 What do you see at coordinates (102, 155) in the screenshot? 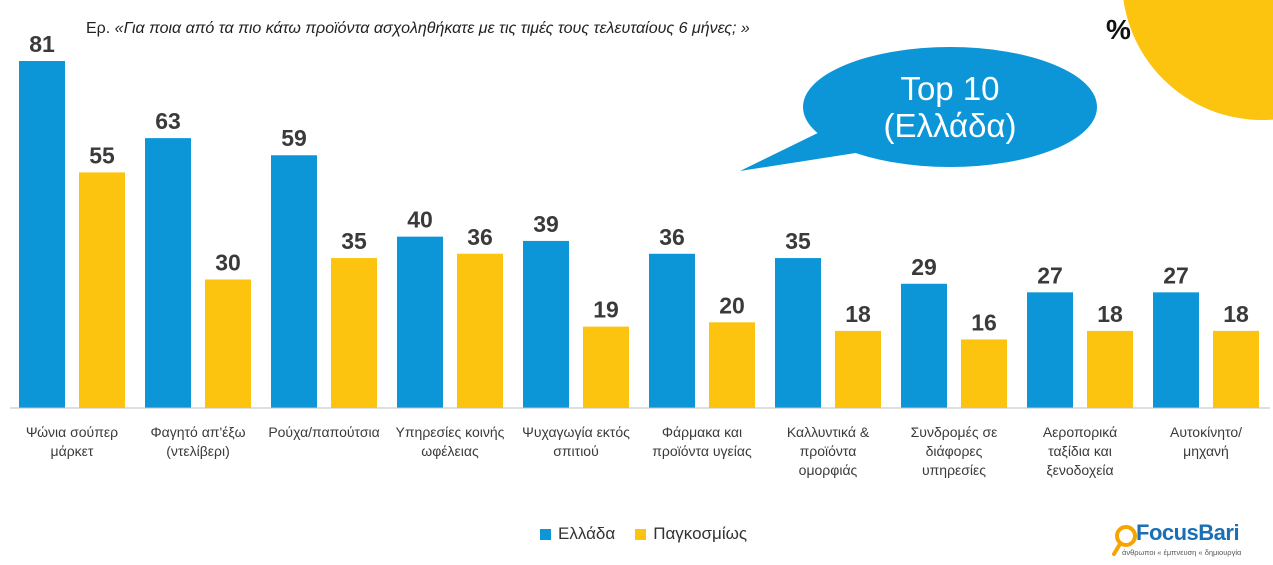
I see `value-label-global-0: 55` at bounding box center [102, 155].